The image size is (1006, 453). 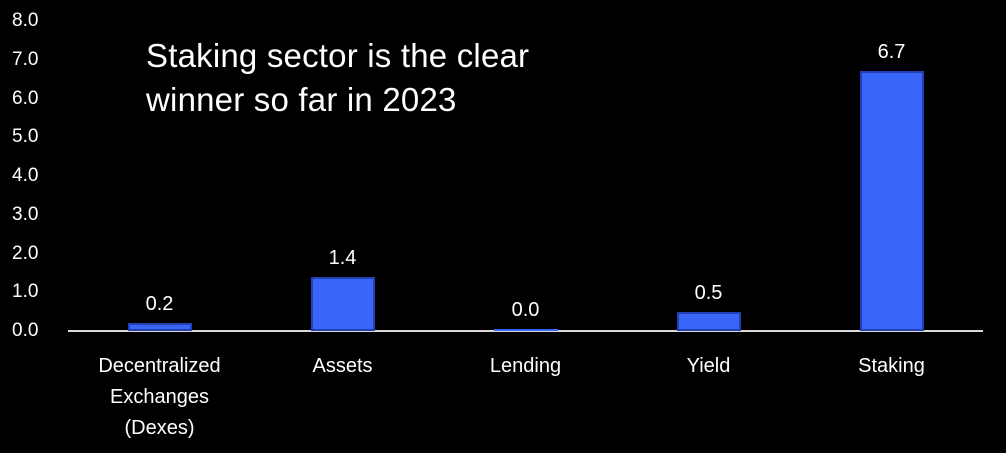 I want to click on bar-yield, so click(x=708, y=321).